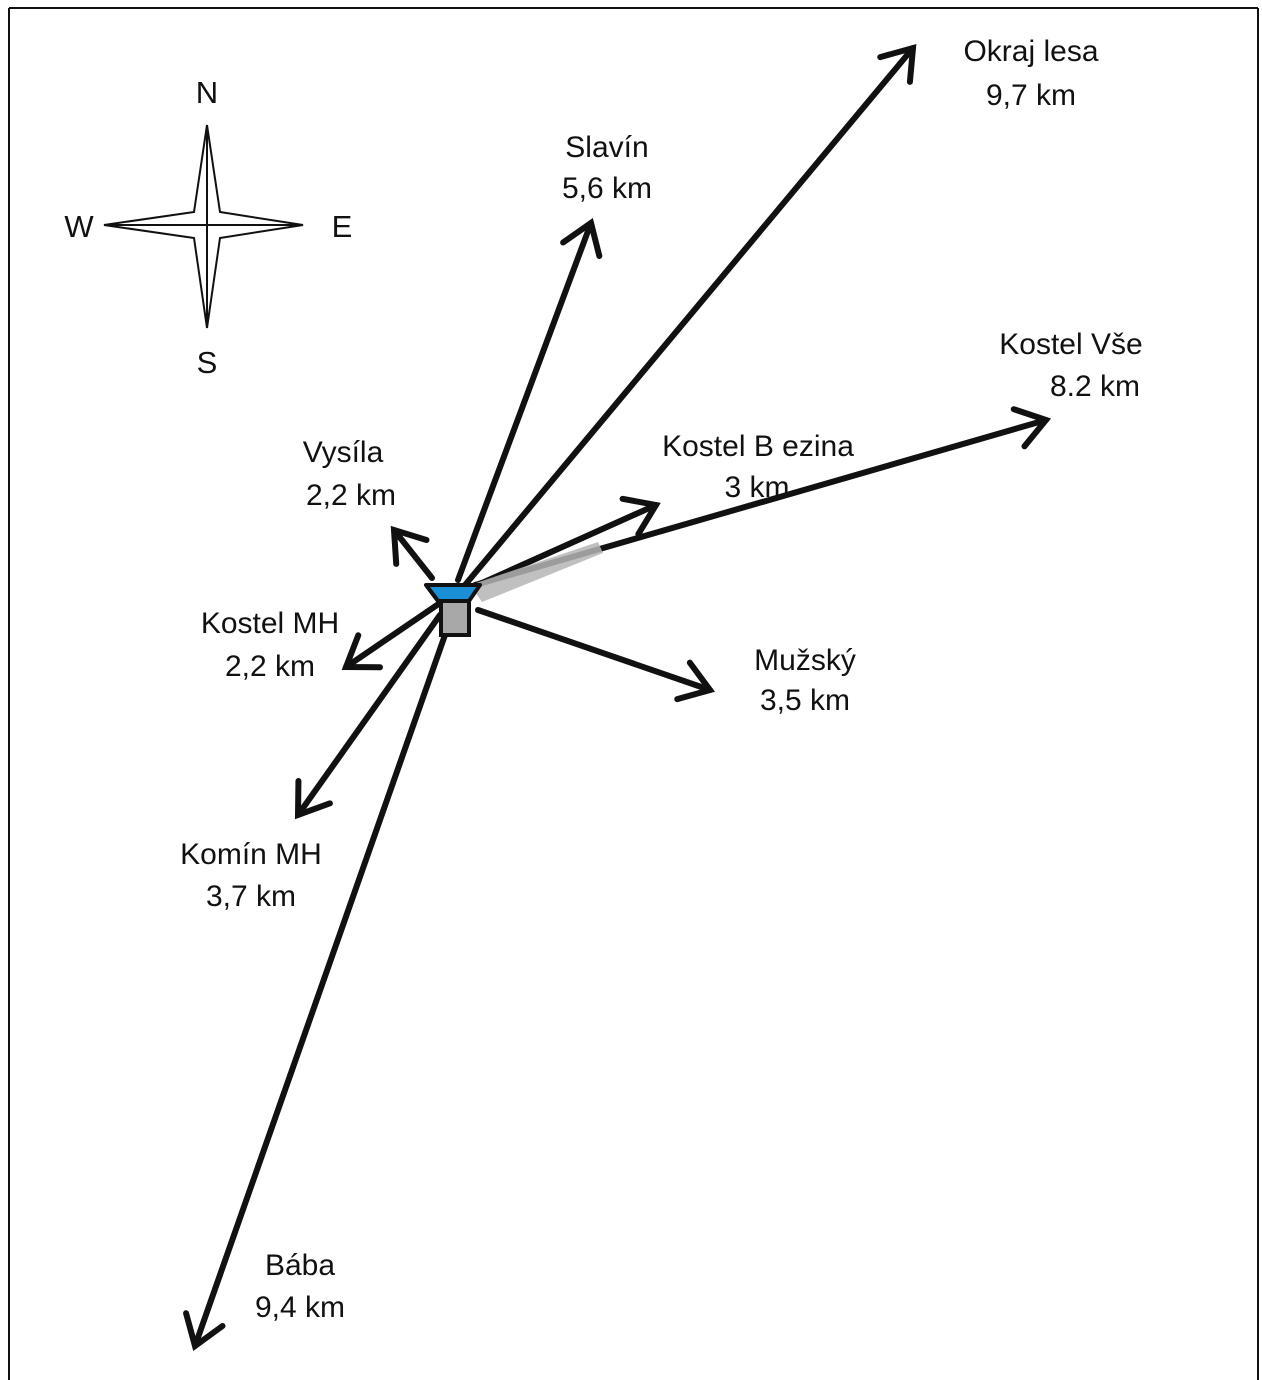  What do you see at coordinates (270, 666) in the screenshot?
I see `label-kostel-mh-distance: 2,2 km` at bounding box center [270, 666].